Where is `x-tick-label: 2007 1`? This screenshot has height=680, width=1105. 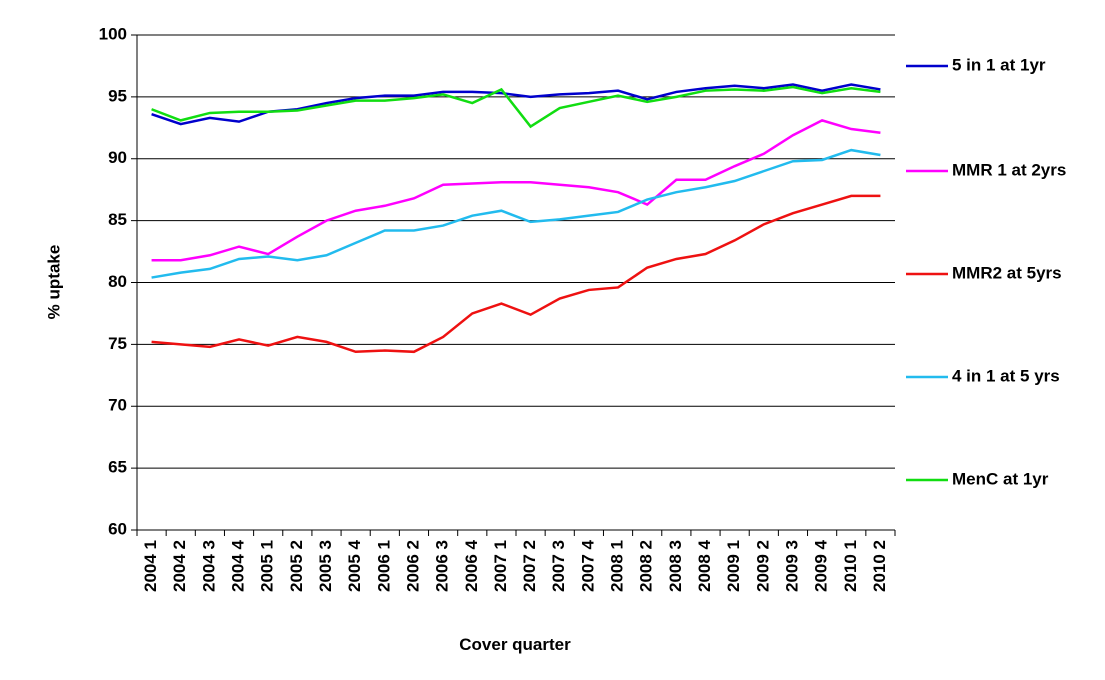
x-tick-label: 2007 1 is located at coordinates (500, 566).